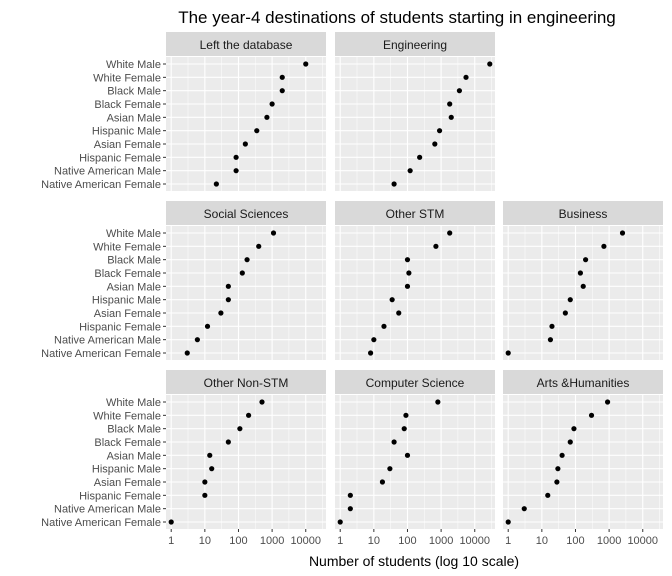 The width and height of the screenshot is (672, 576). I want to click on facet-panel: Other Non-STM 1 10 100 1000 10000, so click(246, 458).